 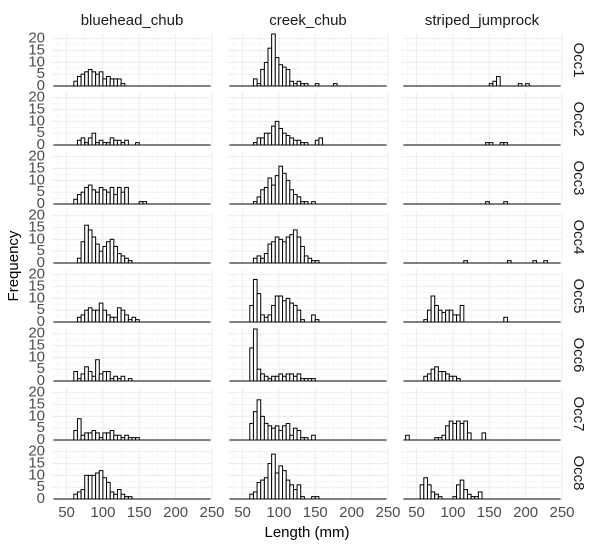 I want to click on column-strip-label-striped_jumprock: striped_jumprock, so click(x=482, y=20).